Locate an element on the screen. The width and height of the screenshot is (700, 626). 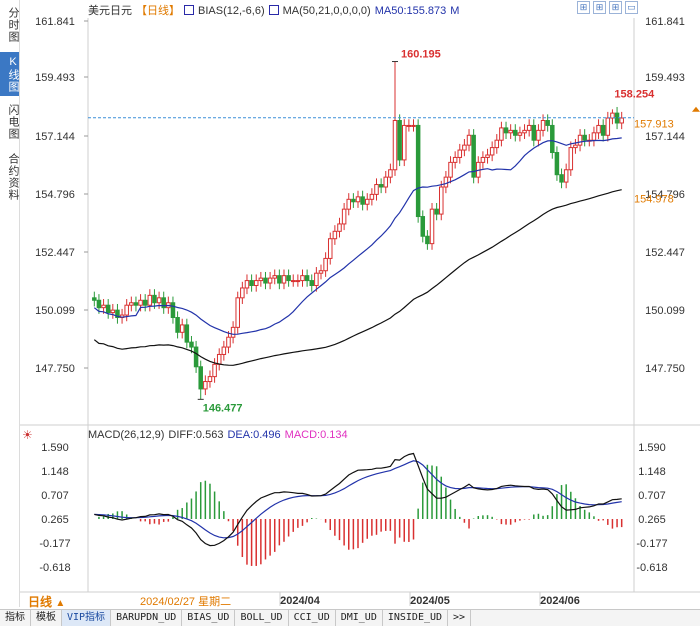
ma-label: MA(50,21,0,0,0,0) is located at coordinates (326, 11).